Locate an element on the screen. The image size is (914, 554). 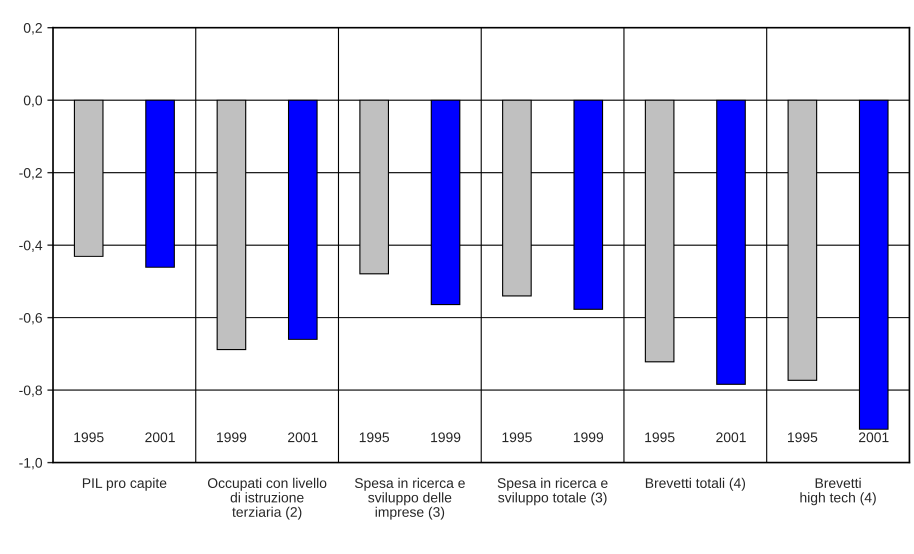
y-tick-label: -0,6 is located at coordinates (30, 318).